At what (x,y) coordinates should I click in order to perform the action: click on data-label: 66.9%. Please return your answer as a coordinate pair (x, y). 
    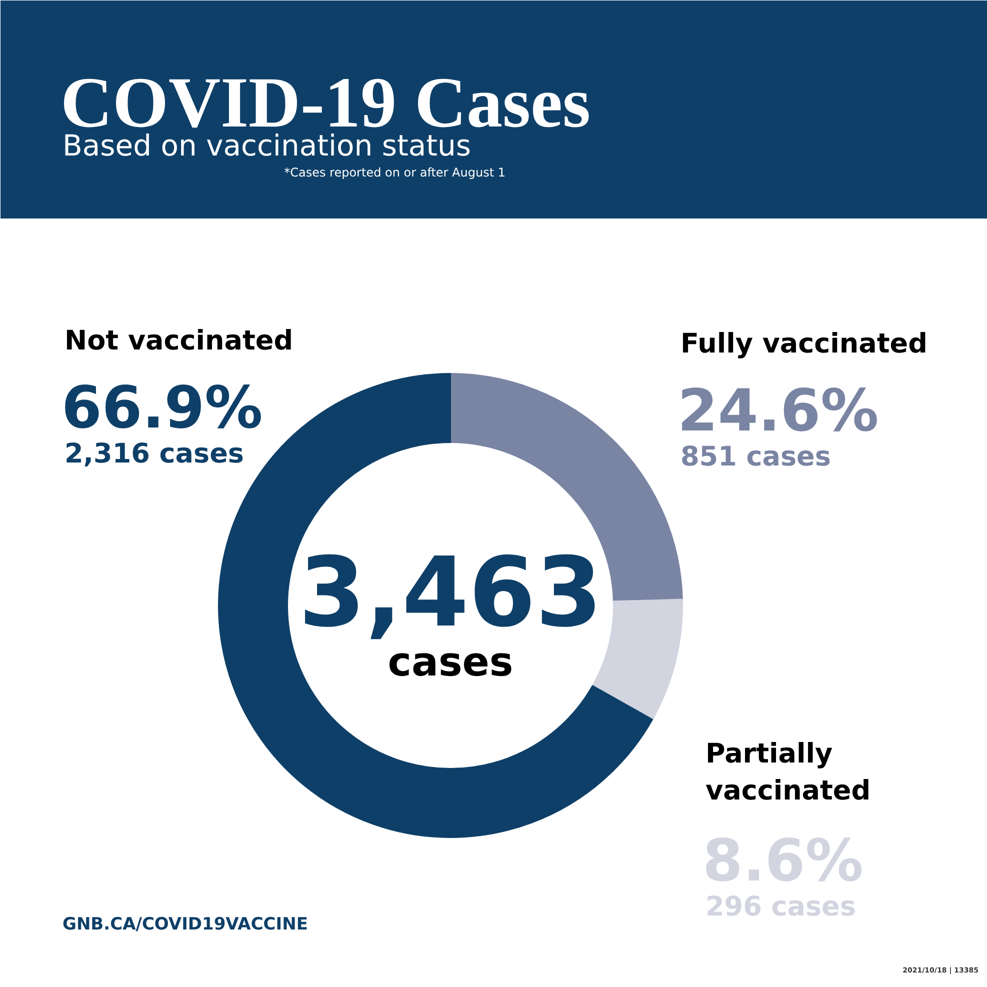
    Looking at the image, I should click on (162, 408).